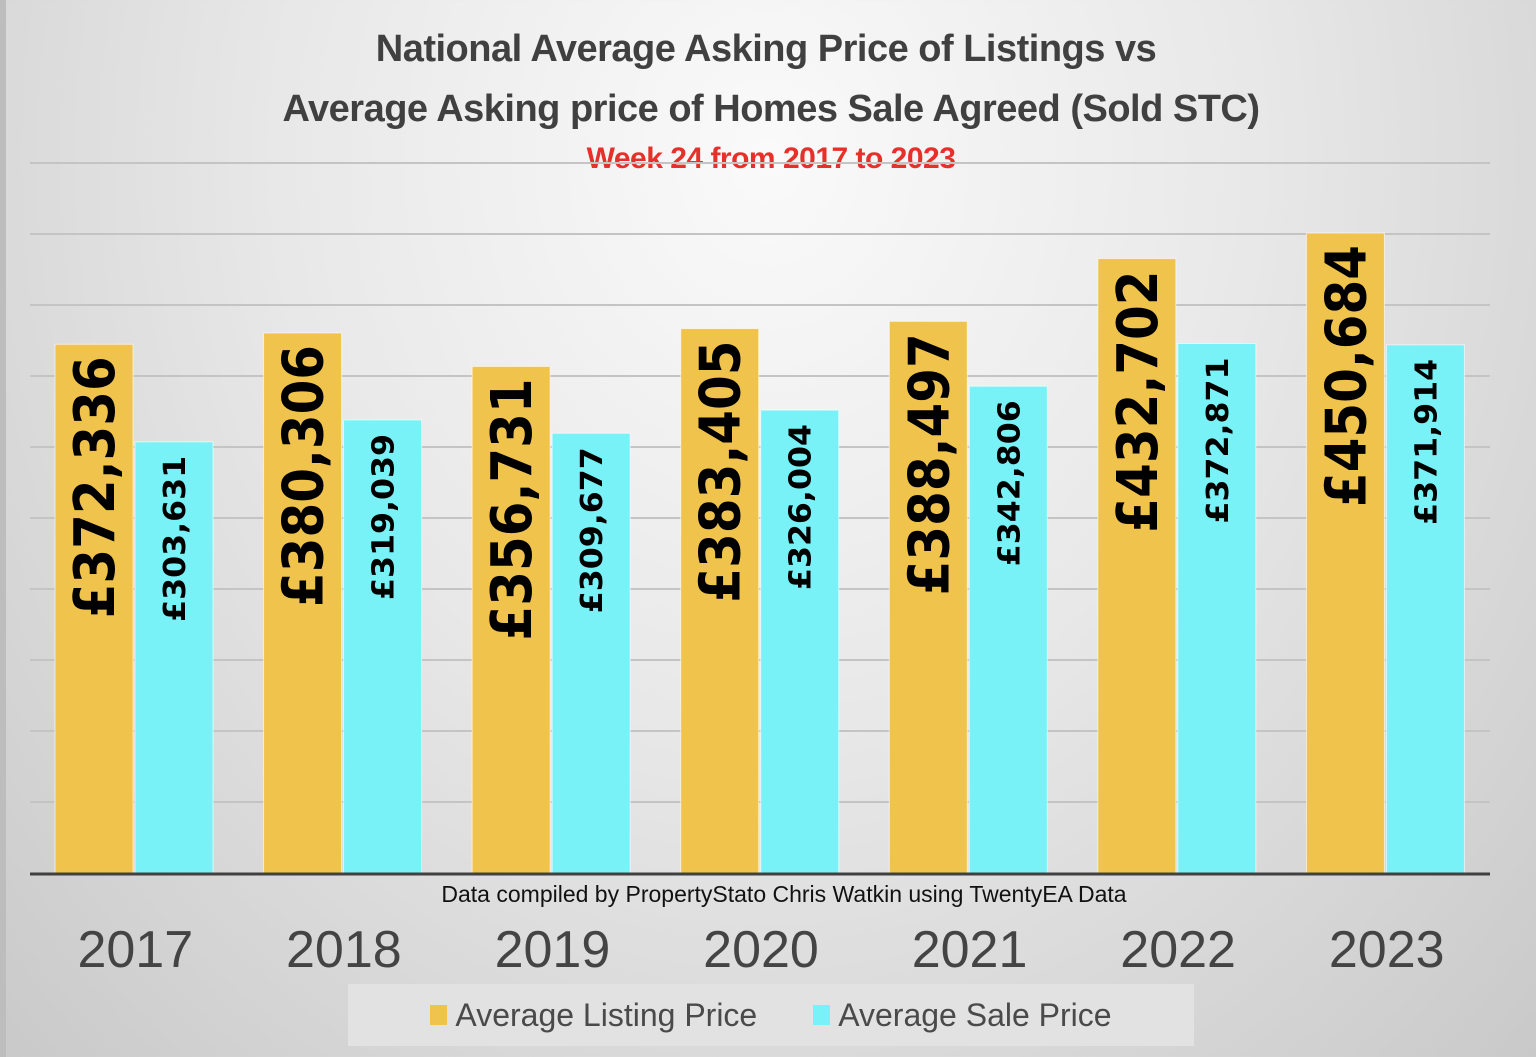  I want to click on bar-sale-2021, so click(1008, 629).